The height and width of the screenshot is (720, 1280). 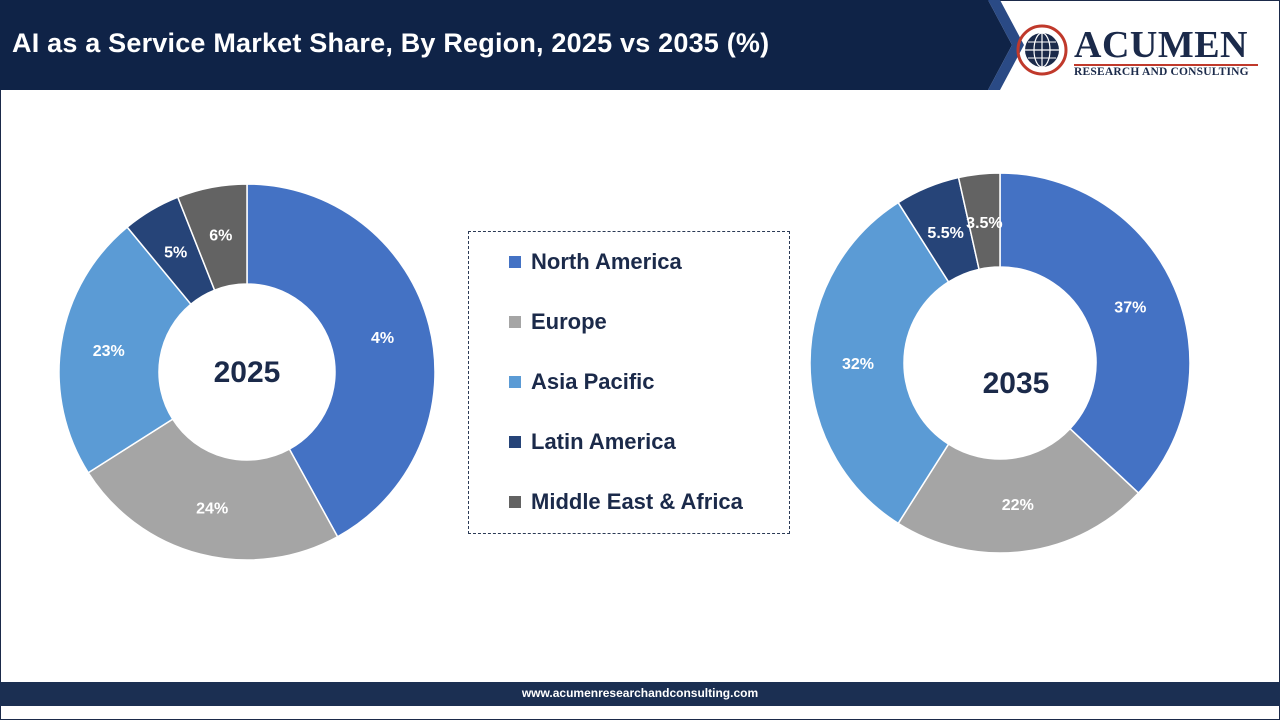 What do you see at coordinates (879, 363) in the screenshot?
I see `donut-2035-slice-asia-pacific` at bounding box center [879, 363].